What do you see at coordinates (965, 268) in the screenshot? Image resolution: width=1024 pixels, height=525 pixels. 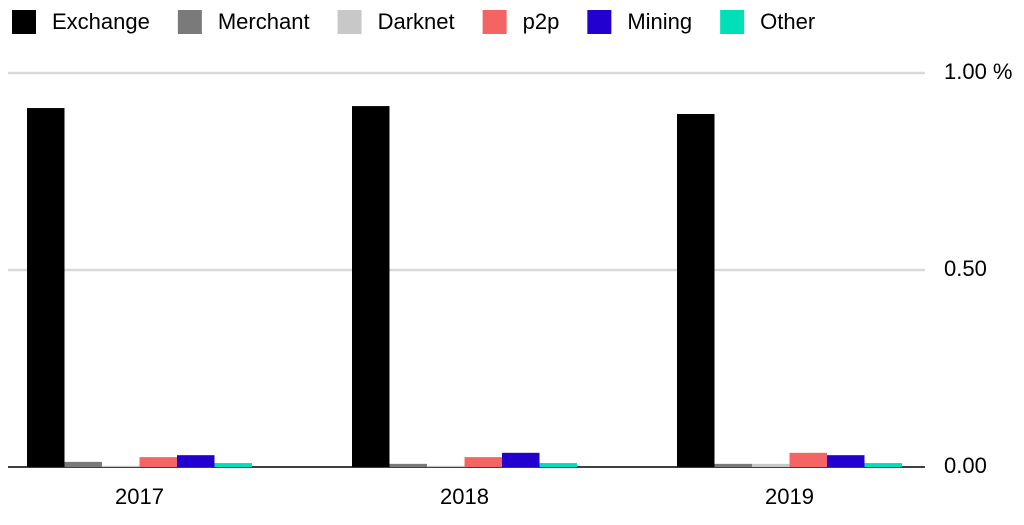 I see `y-tick-label: 0.50` at bounding box center [965, 268].